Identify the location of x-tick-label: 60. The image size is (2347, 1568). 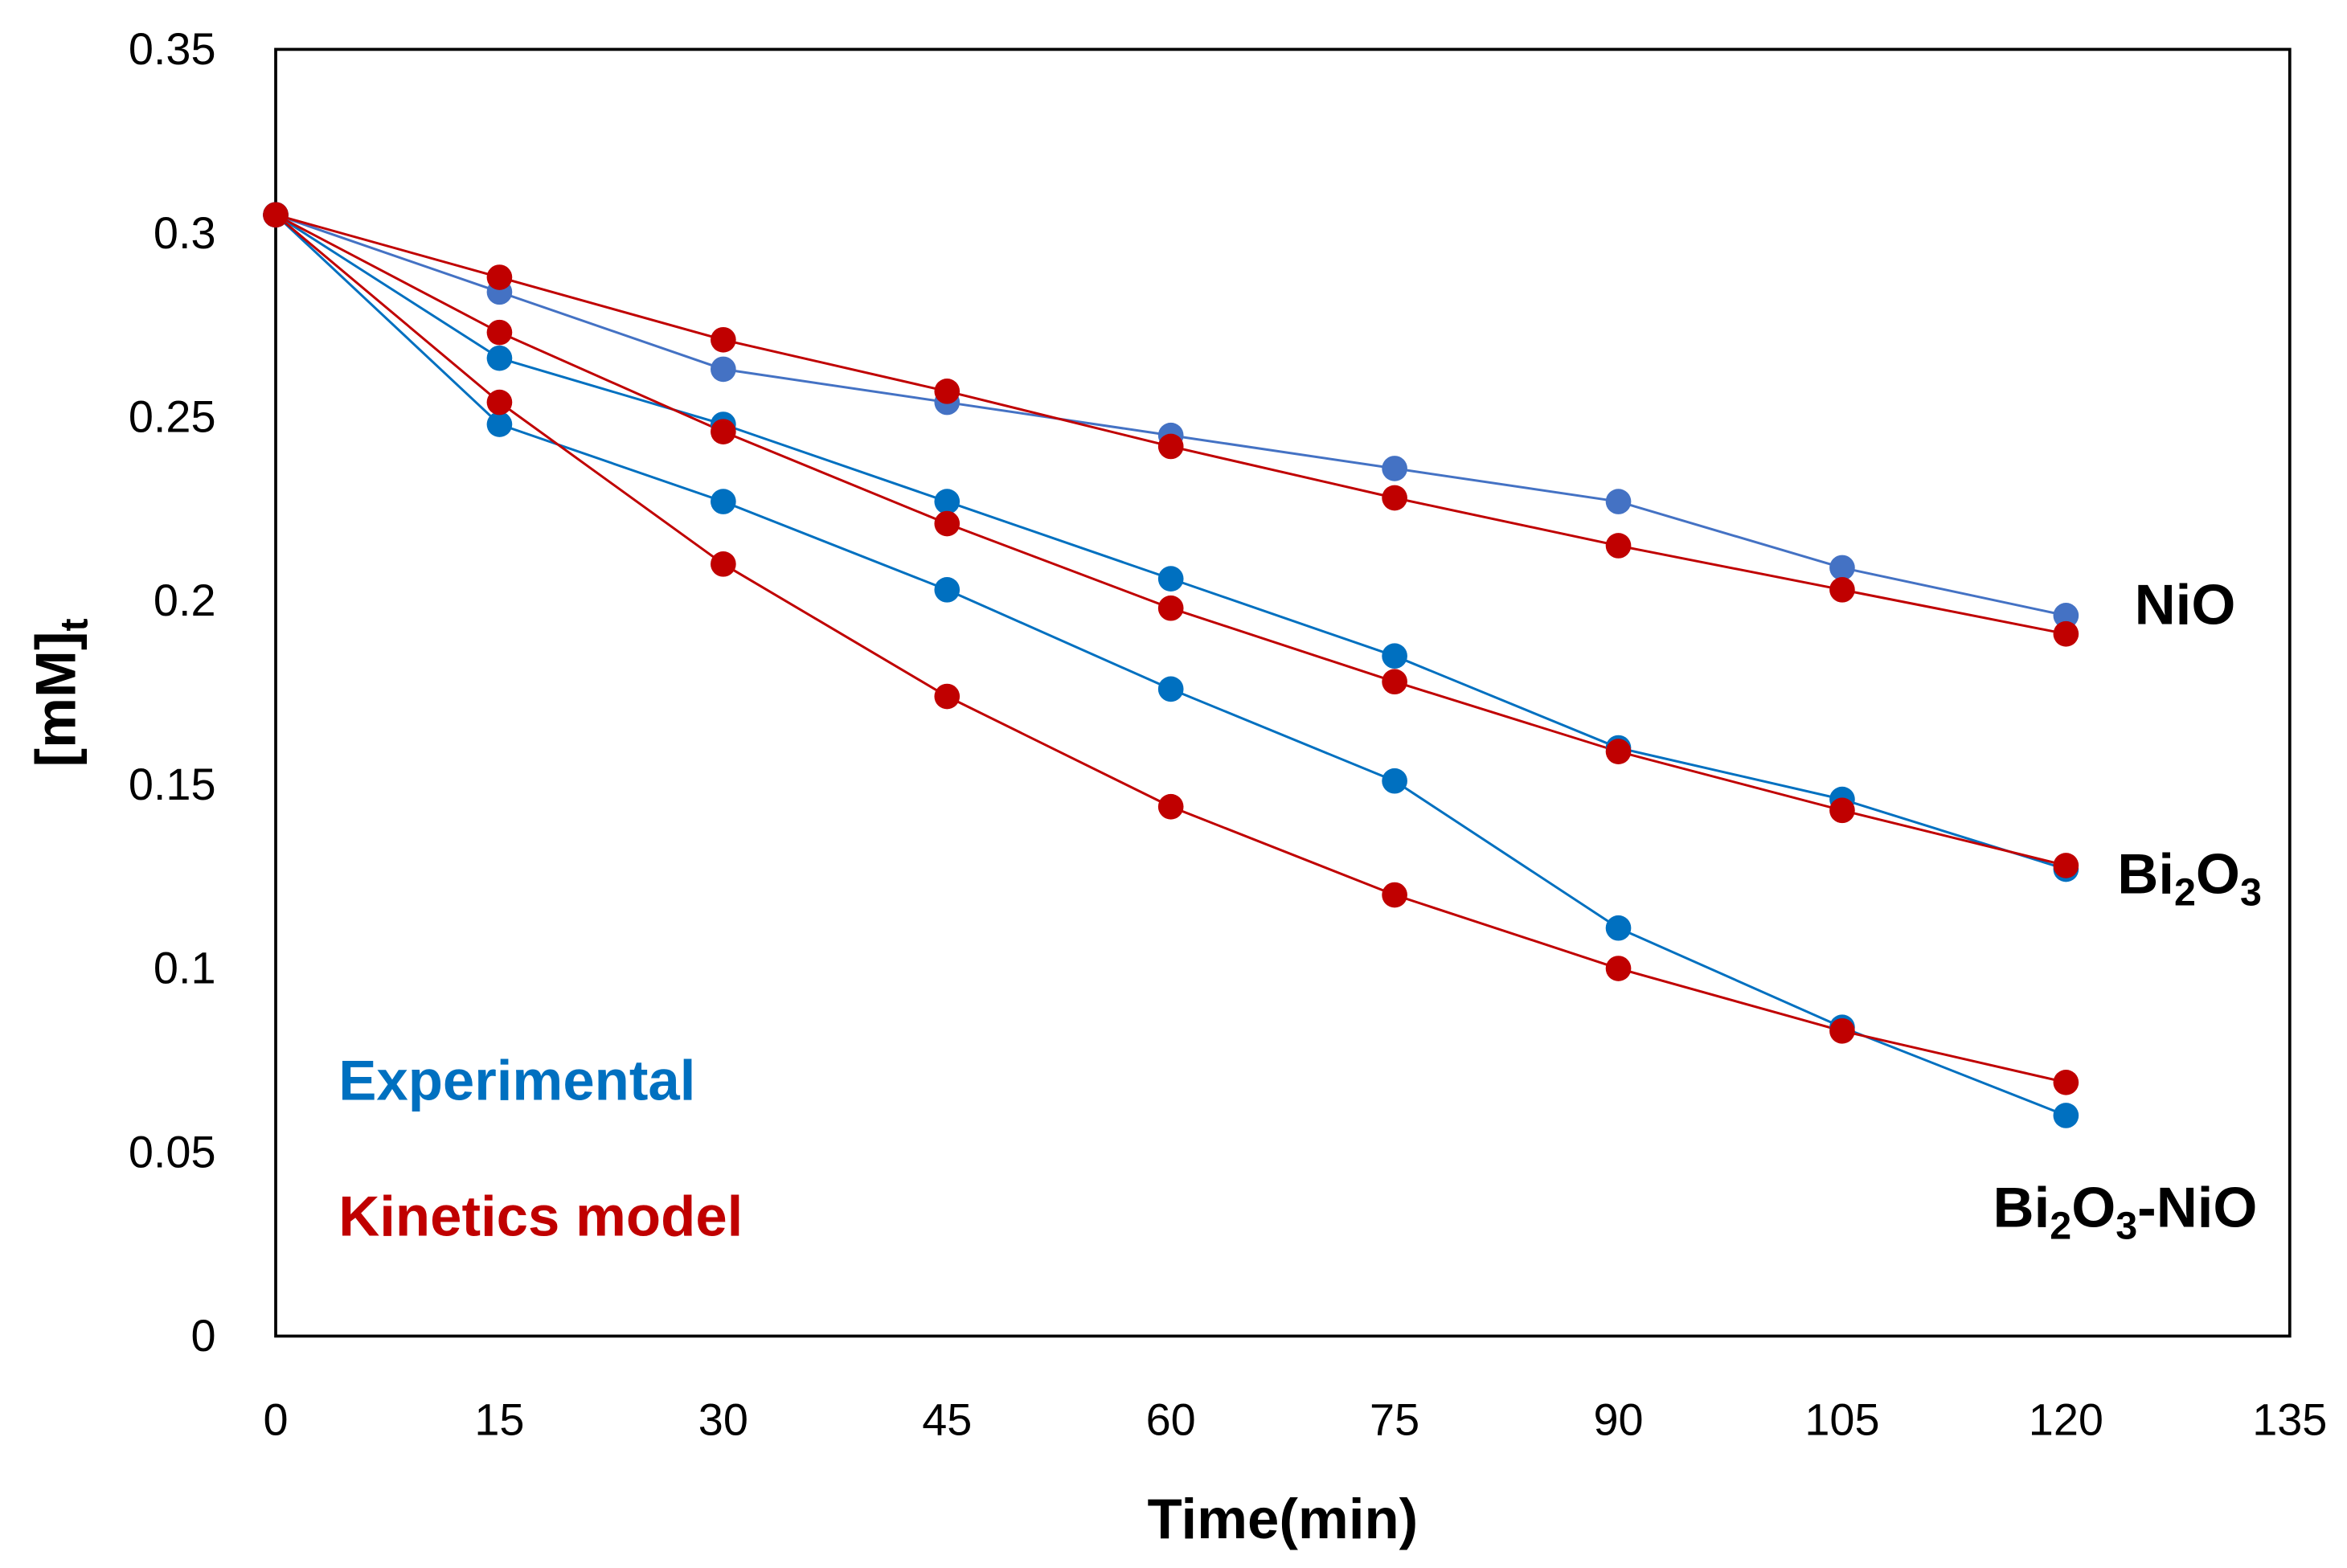
(1171, 1419).